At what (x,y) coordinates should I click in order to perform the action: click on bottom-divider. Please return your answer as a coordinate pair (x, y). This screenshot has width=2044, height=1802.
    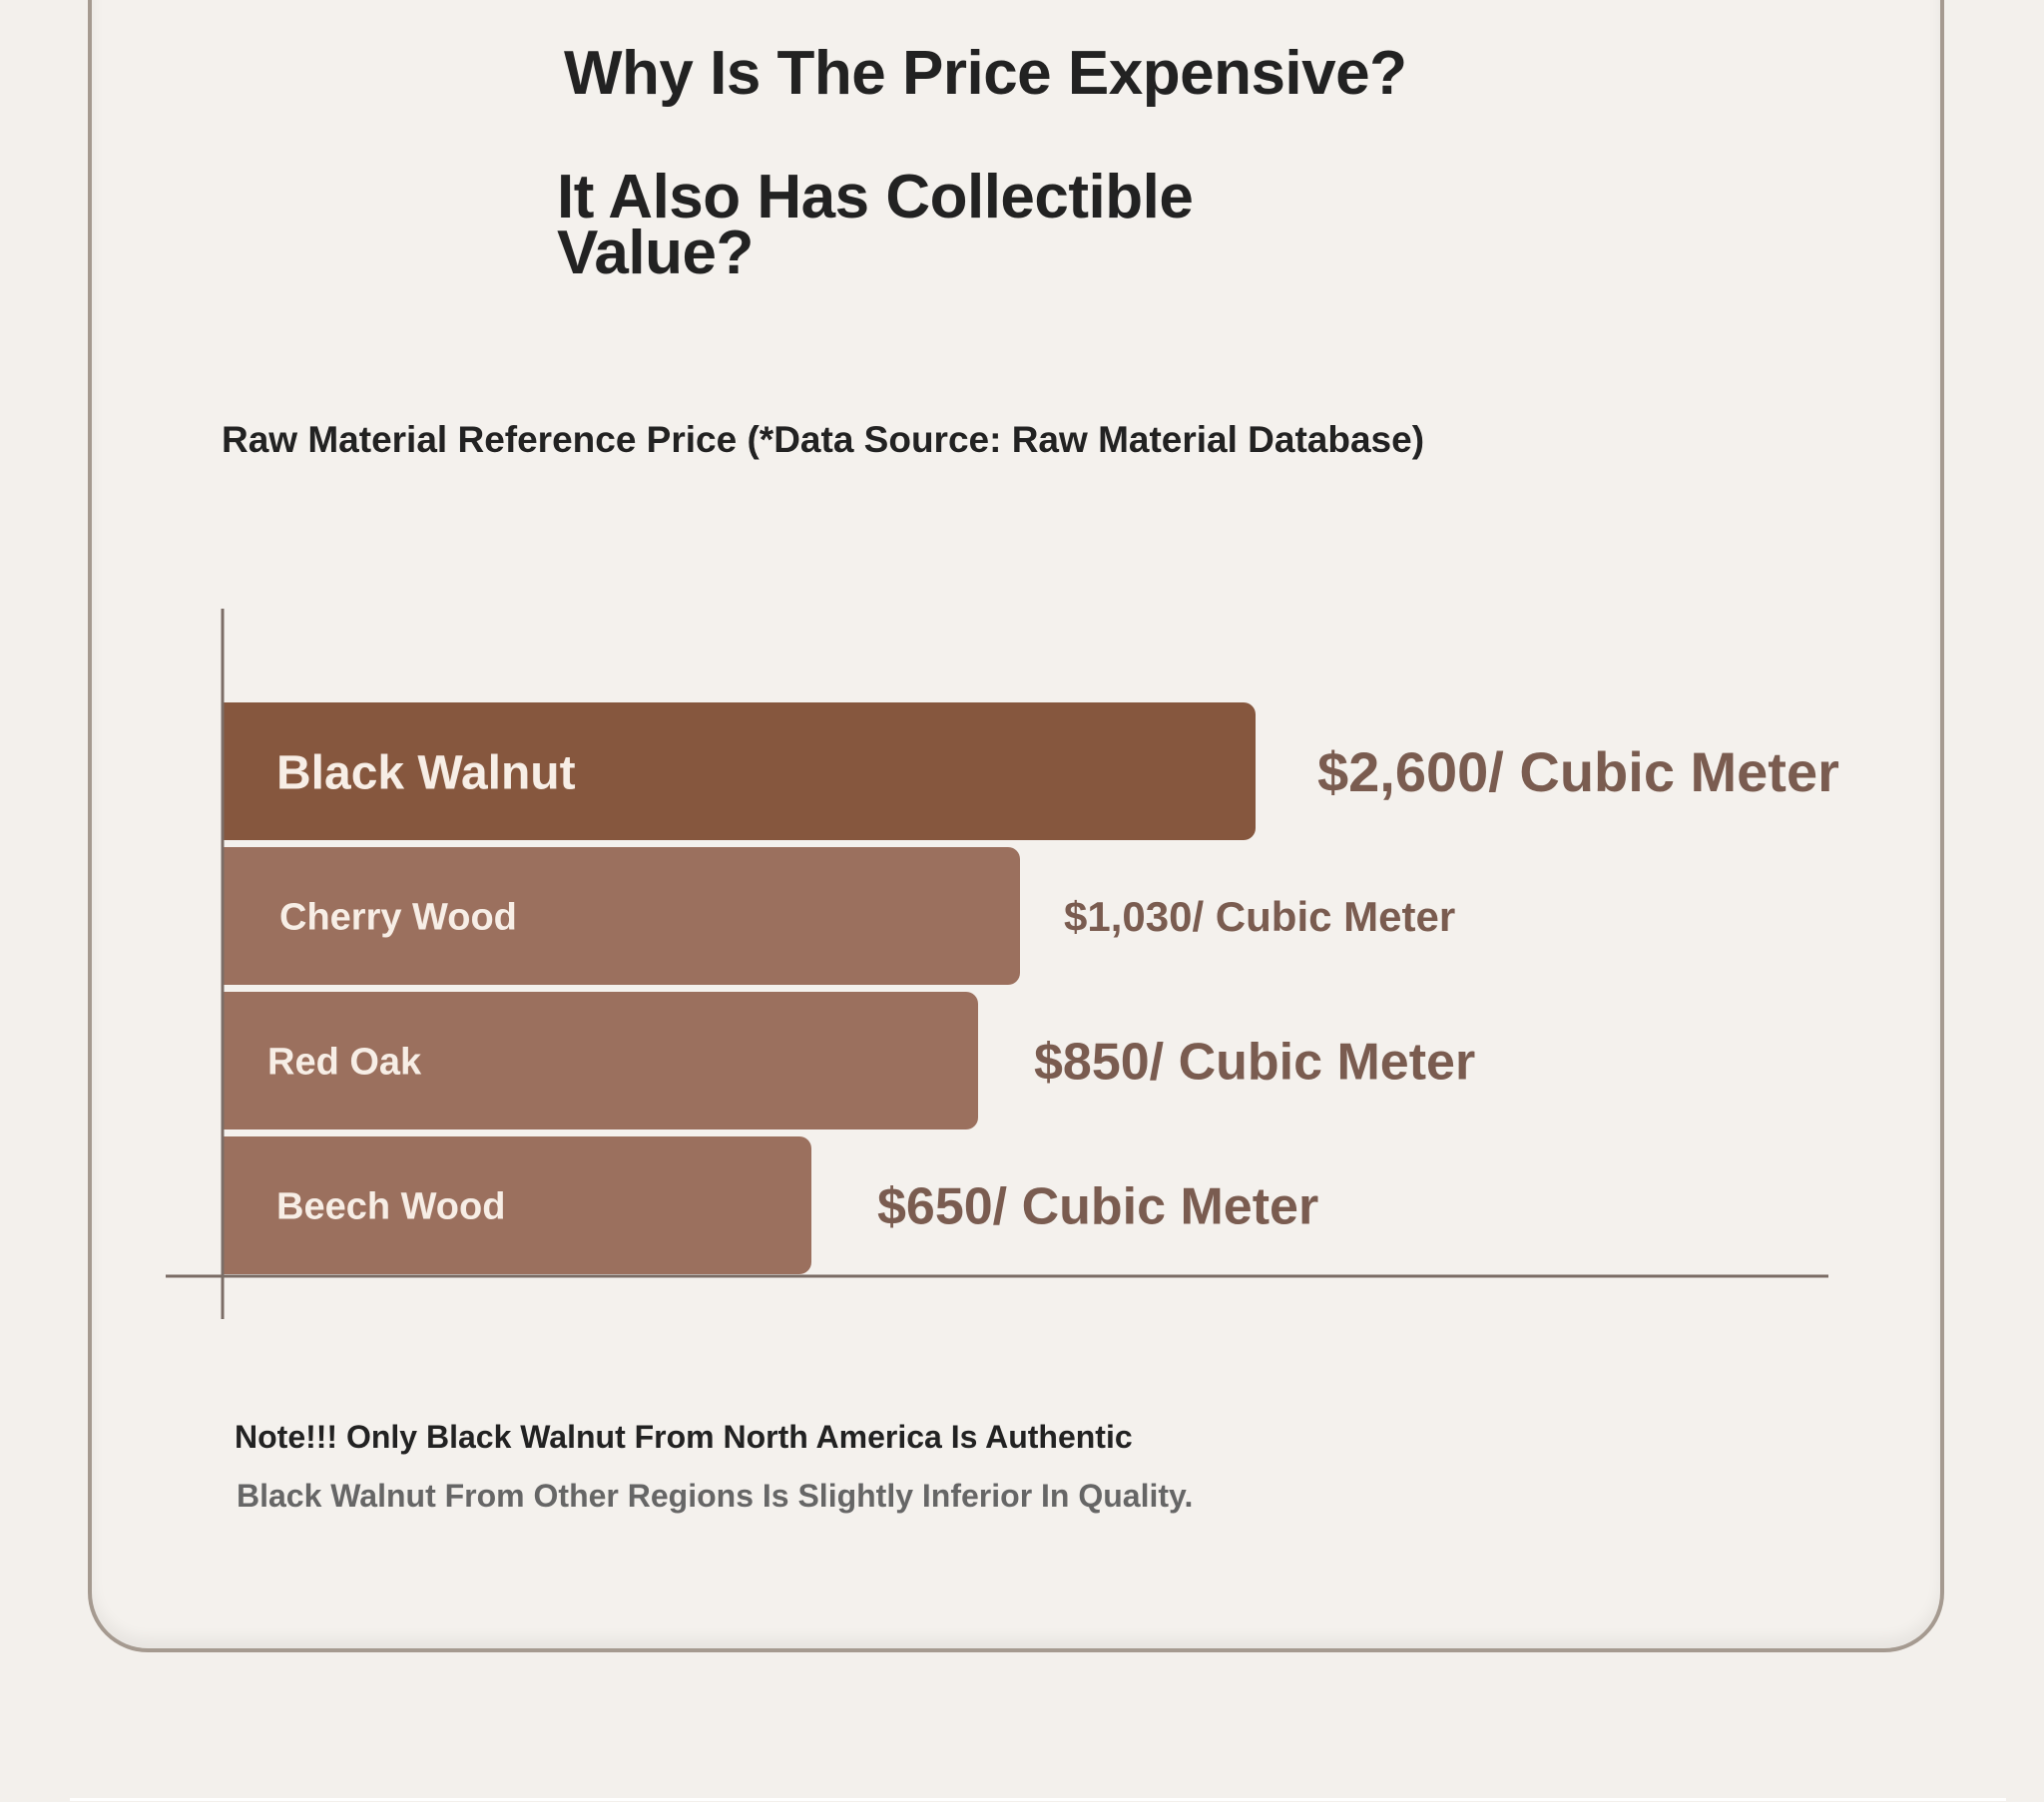
    Looking at the image, I should click on (1038, 1799).